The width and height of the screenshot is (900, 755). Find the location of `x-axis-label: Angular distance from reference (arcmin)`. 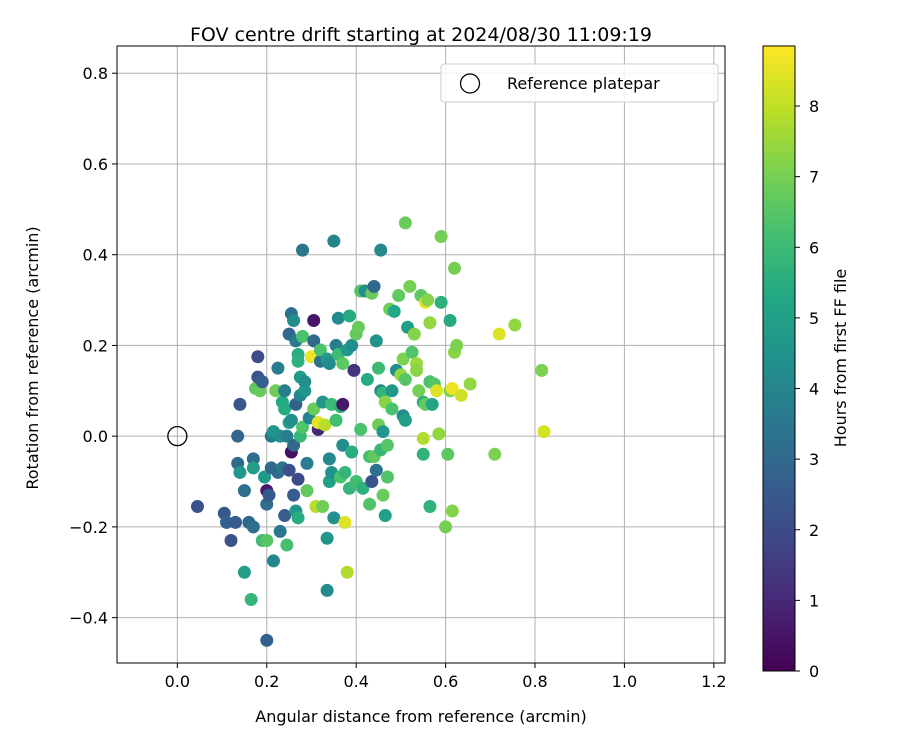

x-axis-label: Angular distance from reference (arcmin) is located at coordinates (420, 716).